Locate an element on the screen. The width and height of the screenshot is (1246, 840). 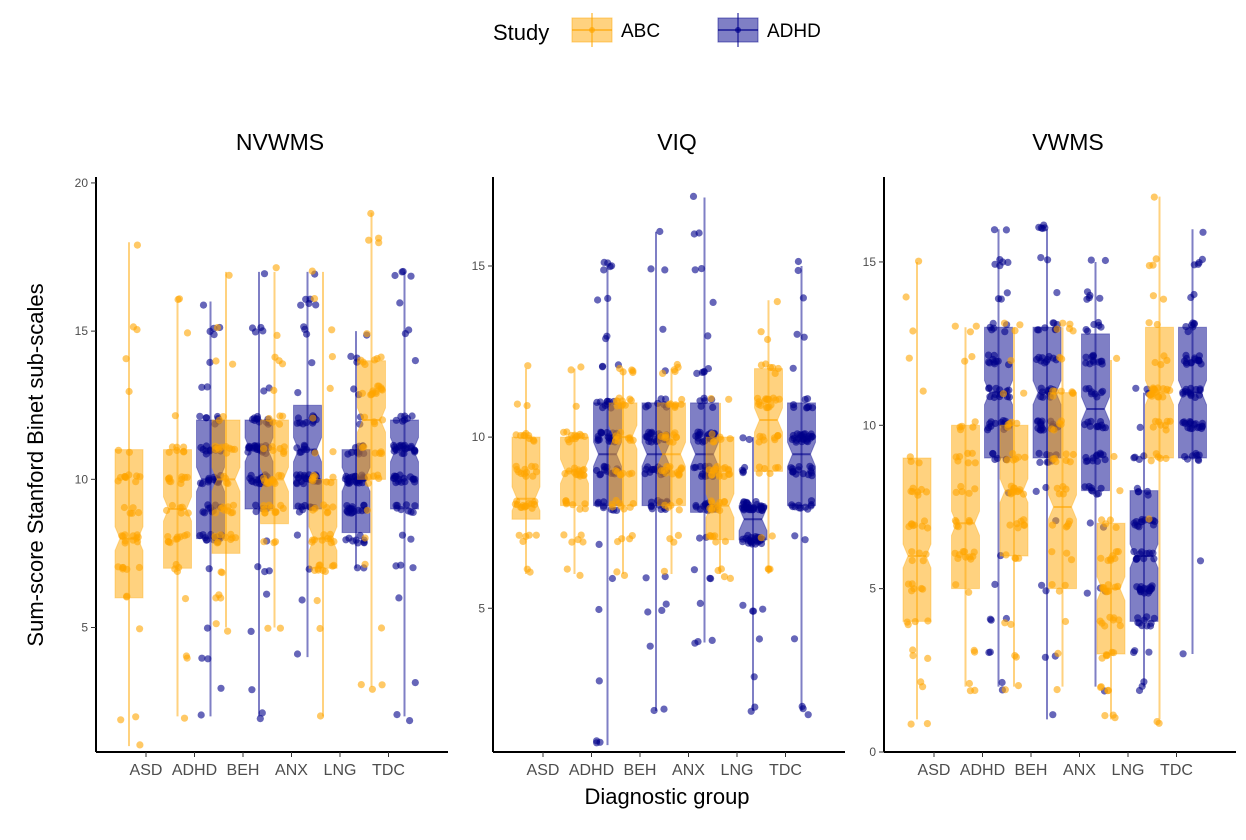
box-beh-abc is located at coordinates (226, 453).